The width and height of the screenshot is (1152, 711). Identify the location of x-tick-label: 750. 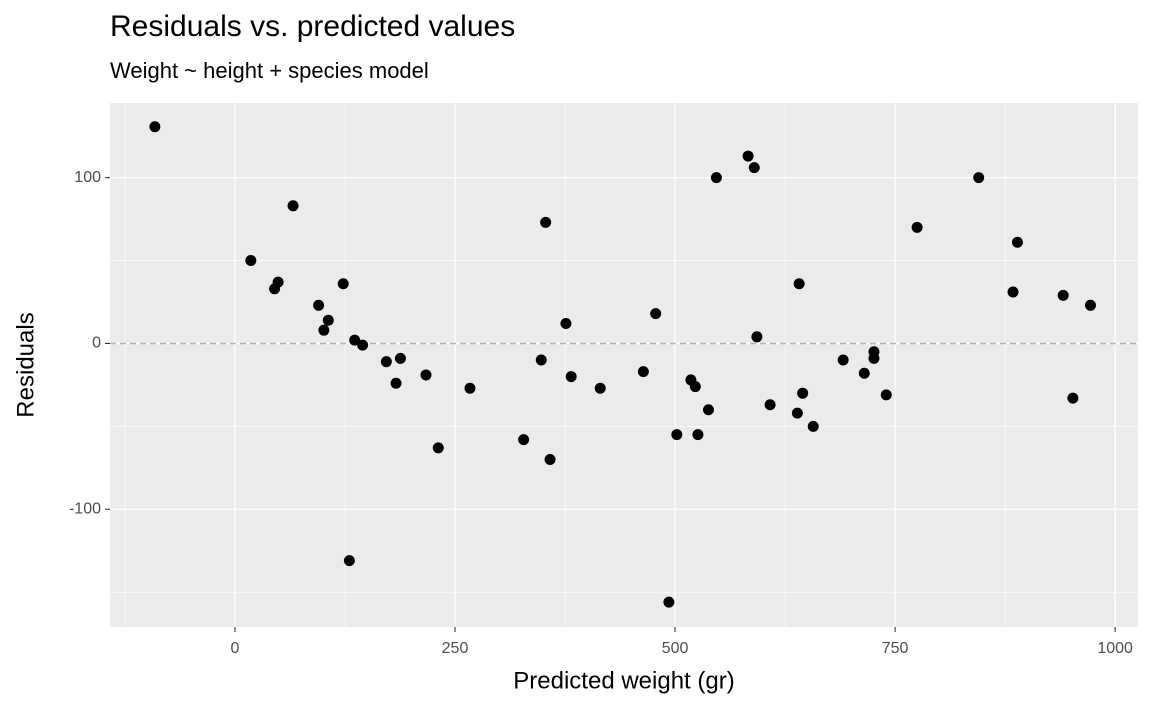
(895, 648).